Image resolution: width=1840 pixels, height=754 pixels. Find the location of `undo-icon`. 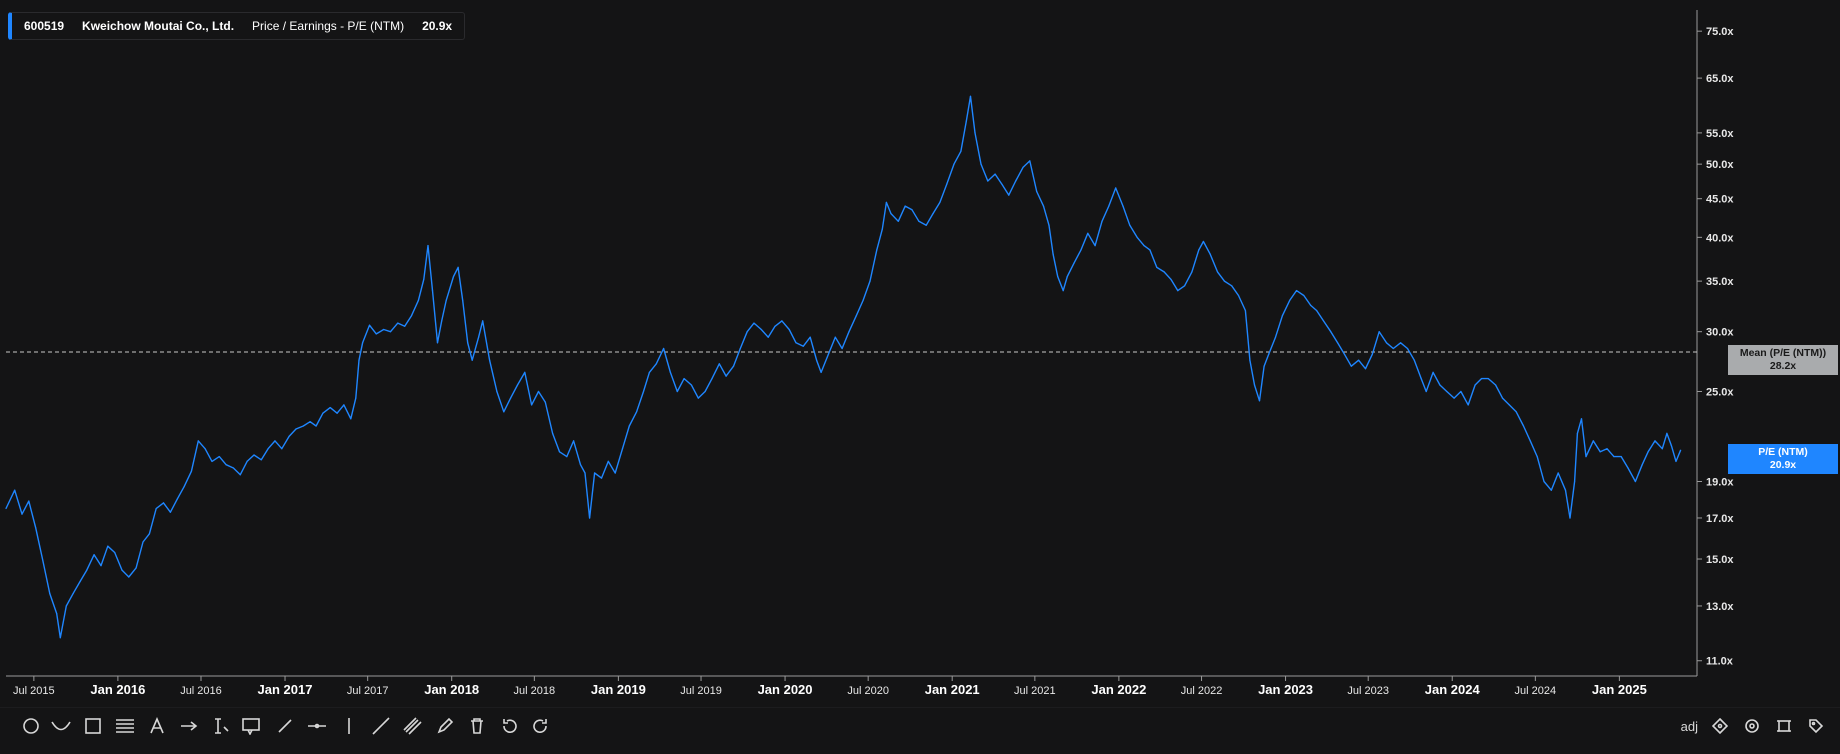

undo-icon is located at coordinates (509, 726).